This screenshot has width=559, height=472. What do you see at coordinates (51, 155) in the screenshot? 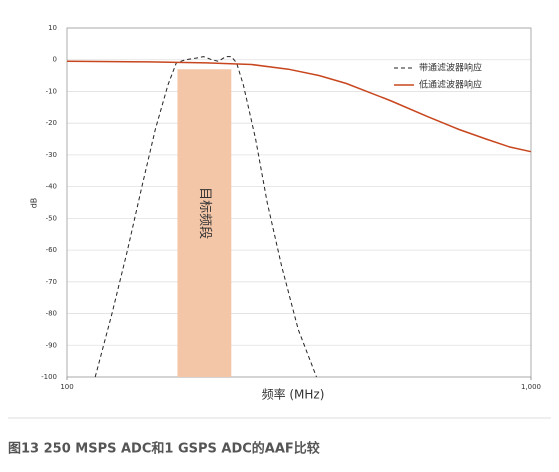
I see `y-tick-label: -30` at bounding box center [51, 155].